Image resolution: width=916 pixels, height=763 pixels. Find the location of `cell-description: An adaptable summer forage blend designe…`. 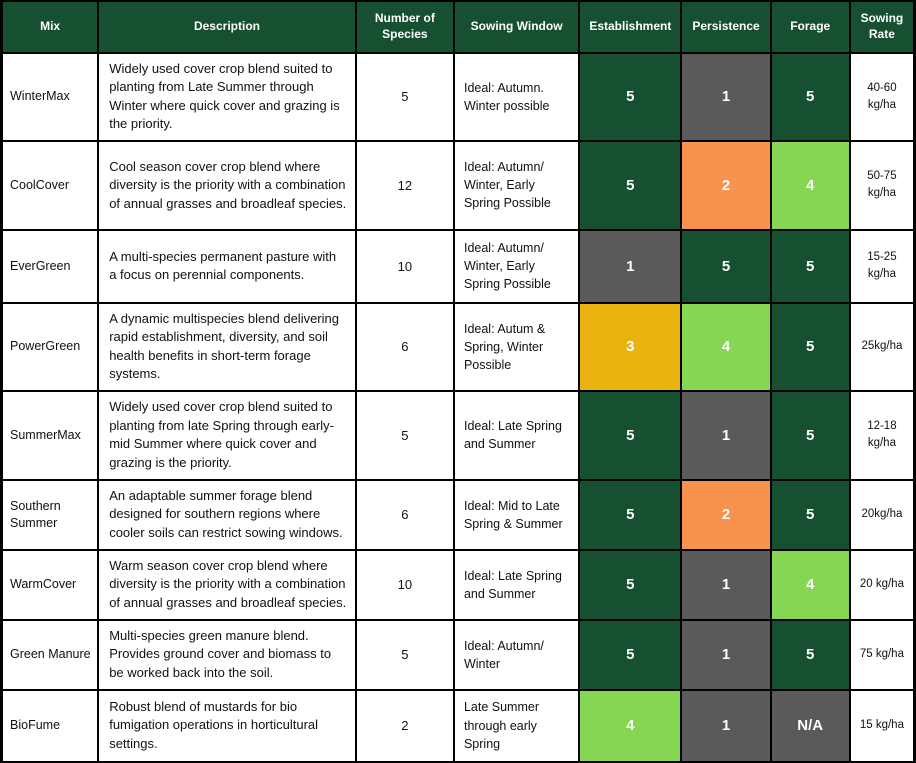

cell-description: An adaptable summer forage blend designe… is located at coordinates (227, 514).